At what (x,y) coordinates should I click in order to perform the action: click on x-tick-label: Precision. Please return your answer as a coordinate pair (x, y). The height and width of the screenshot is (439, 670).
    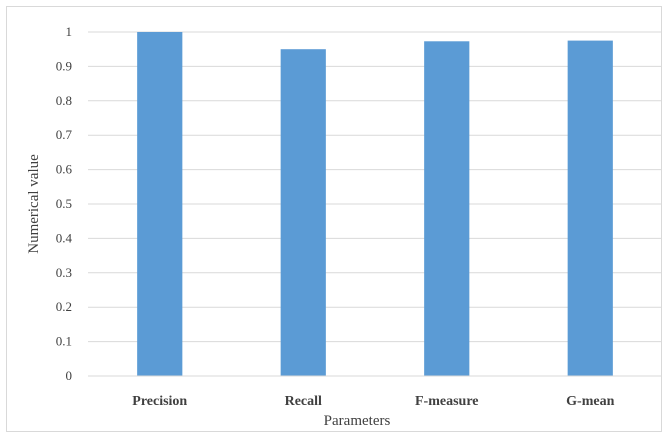
    Looking at the image, I should click on (159, 401).